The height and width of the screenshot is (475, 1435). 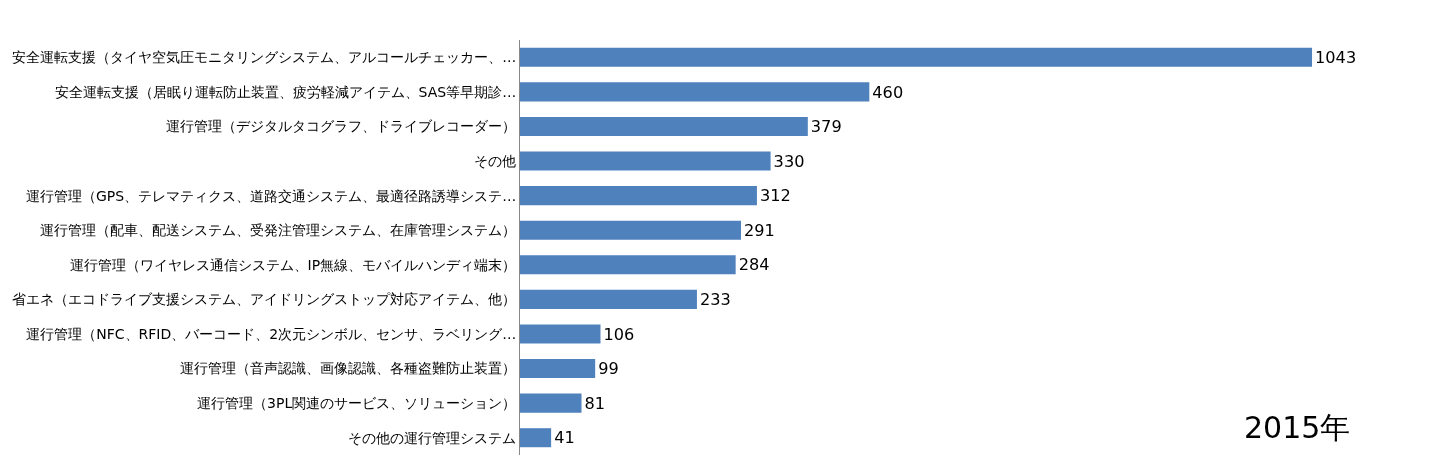 I want to click on y-tick-label: 省エネ（エコドライブ支援システム、アイドリングストップ対応アイテム、他）, so click(x=264, y=299).